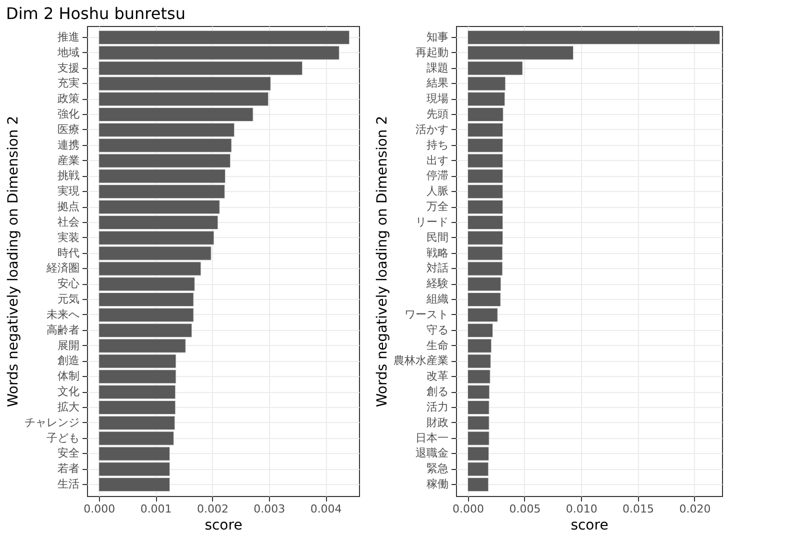  Describe the element at coordinates (437, 329) in the screenshot. I see `y-tick-label: 守る` at that location.